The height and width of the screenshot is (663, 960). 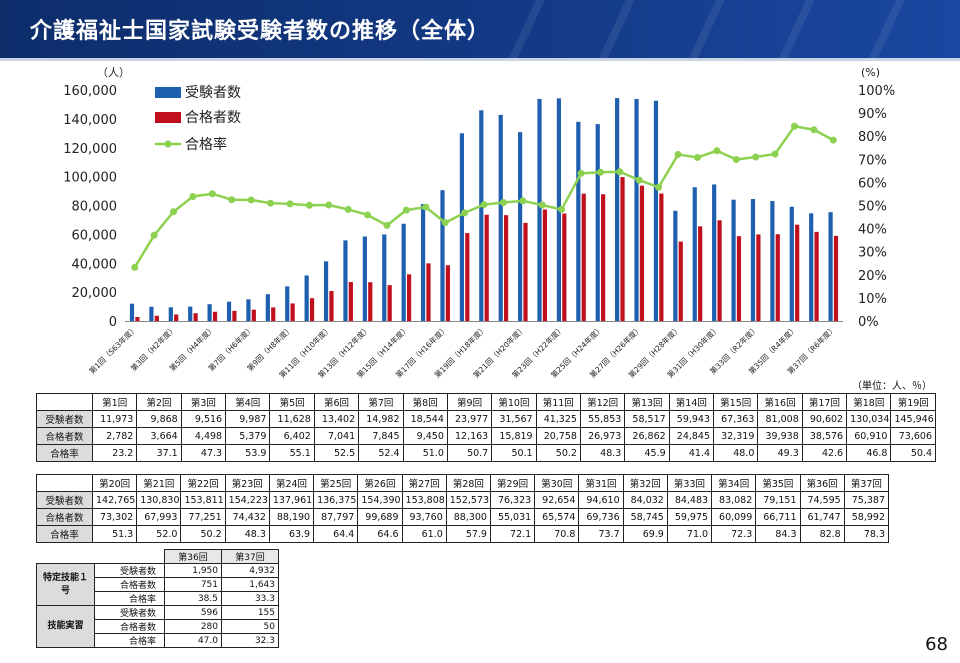 What do you see at coordinates (913, 436) in the screenshot?
I see `table-cell: 73,606` at bounding box center [913, 436].